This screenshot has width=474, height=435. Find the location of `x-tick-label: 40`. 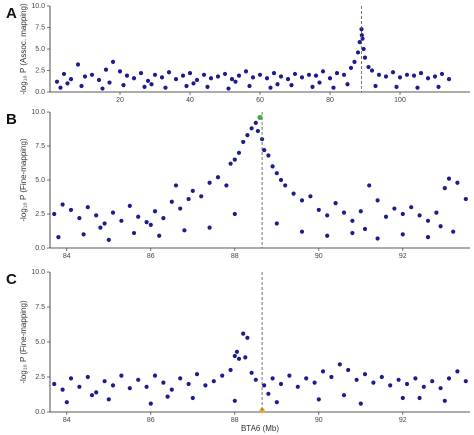

x-tick-label: 40 is located at coordinates (190, 100).